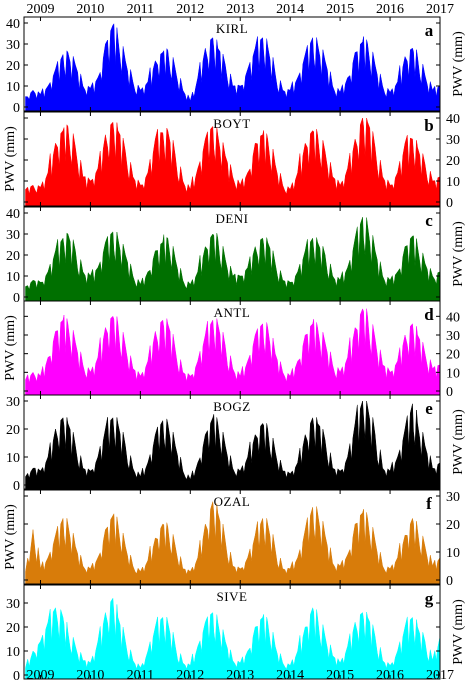 The image size is (472, 684). Describe the element at coordinates (290, 675) in the screenshot. I see `bottom-year-label: 2014` at that location.